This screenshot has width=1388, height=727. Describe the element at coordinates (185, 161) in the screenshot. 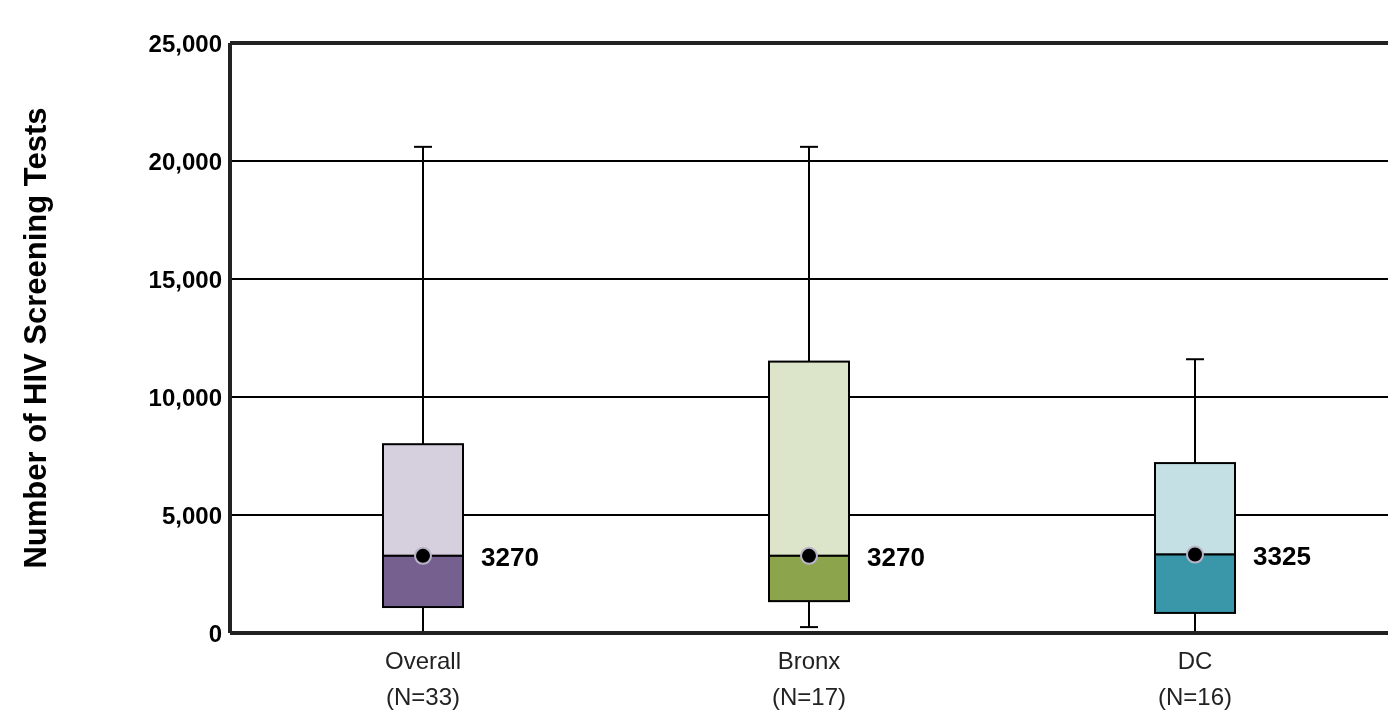

I see `y-tick-label: 20,000` at that location.